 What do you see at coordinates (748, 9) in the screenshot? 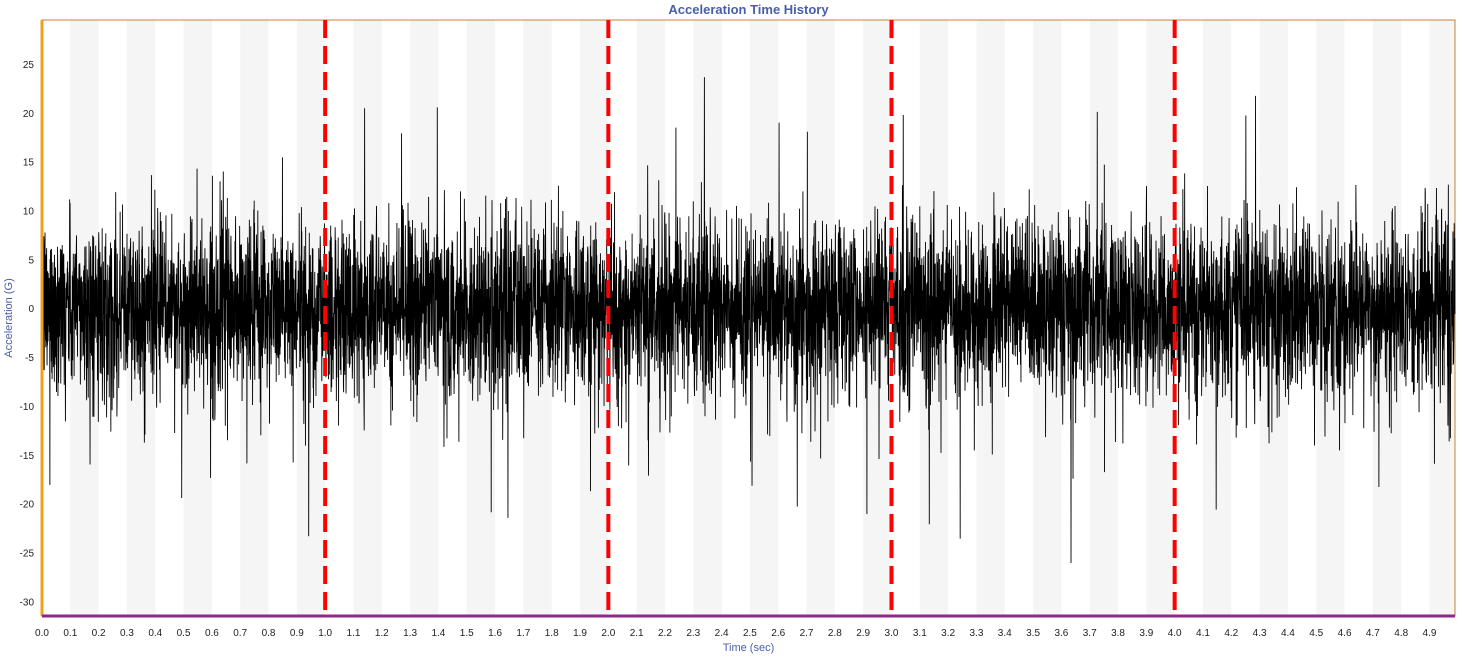
I see `chart-title: Acceleration Time History` at bounding box center [748, 9].